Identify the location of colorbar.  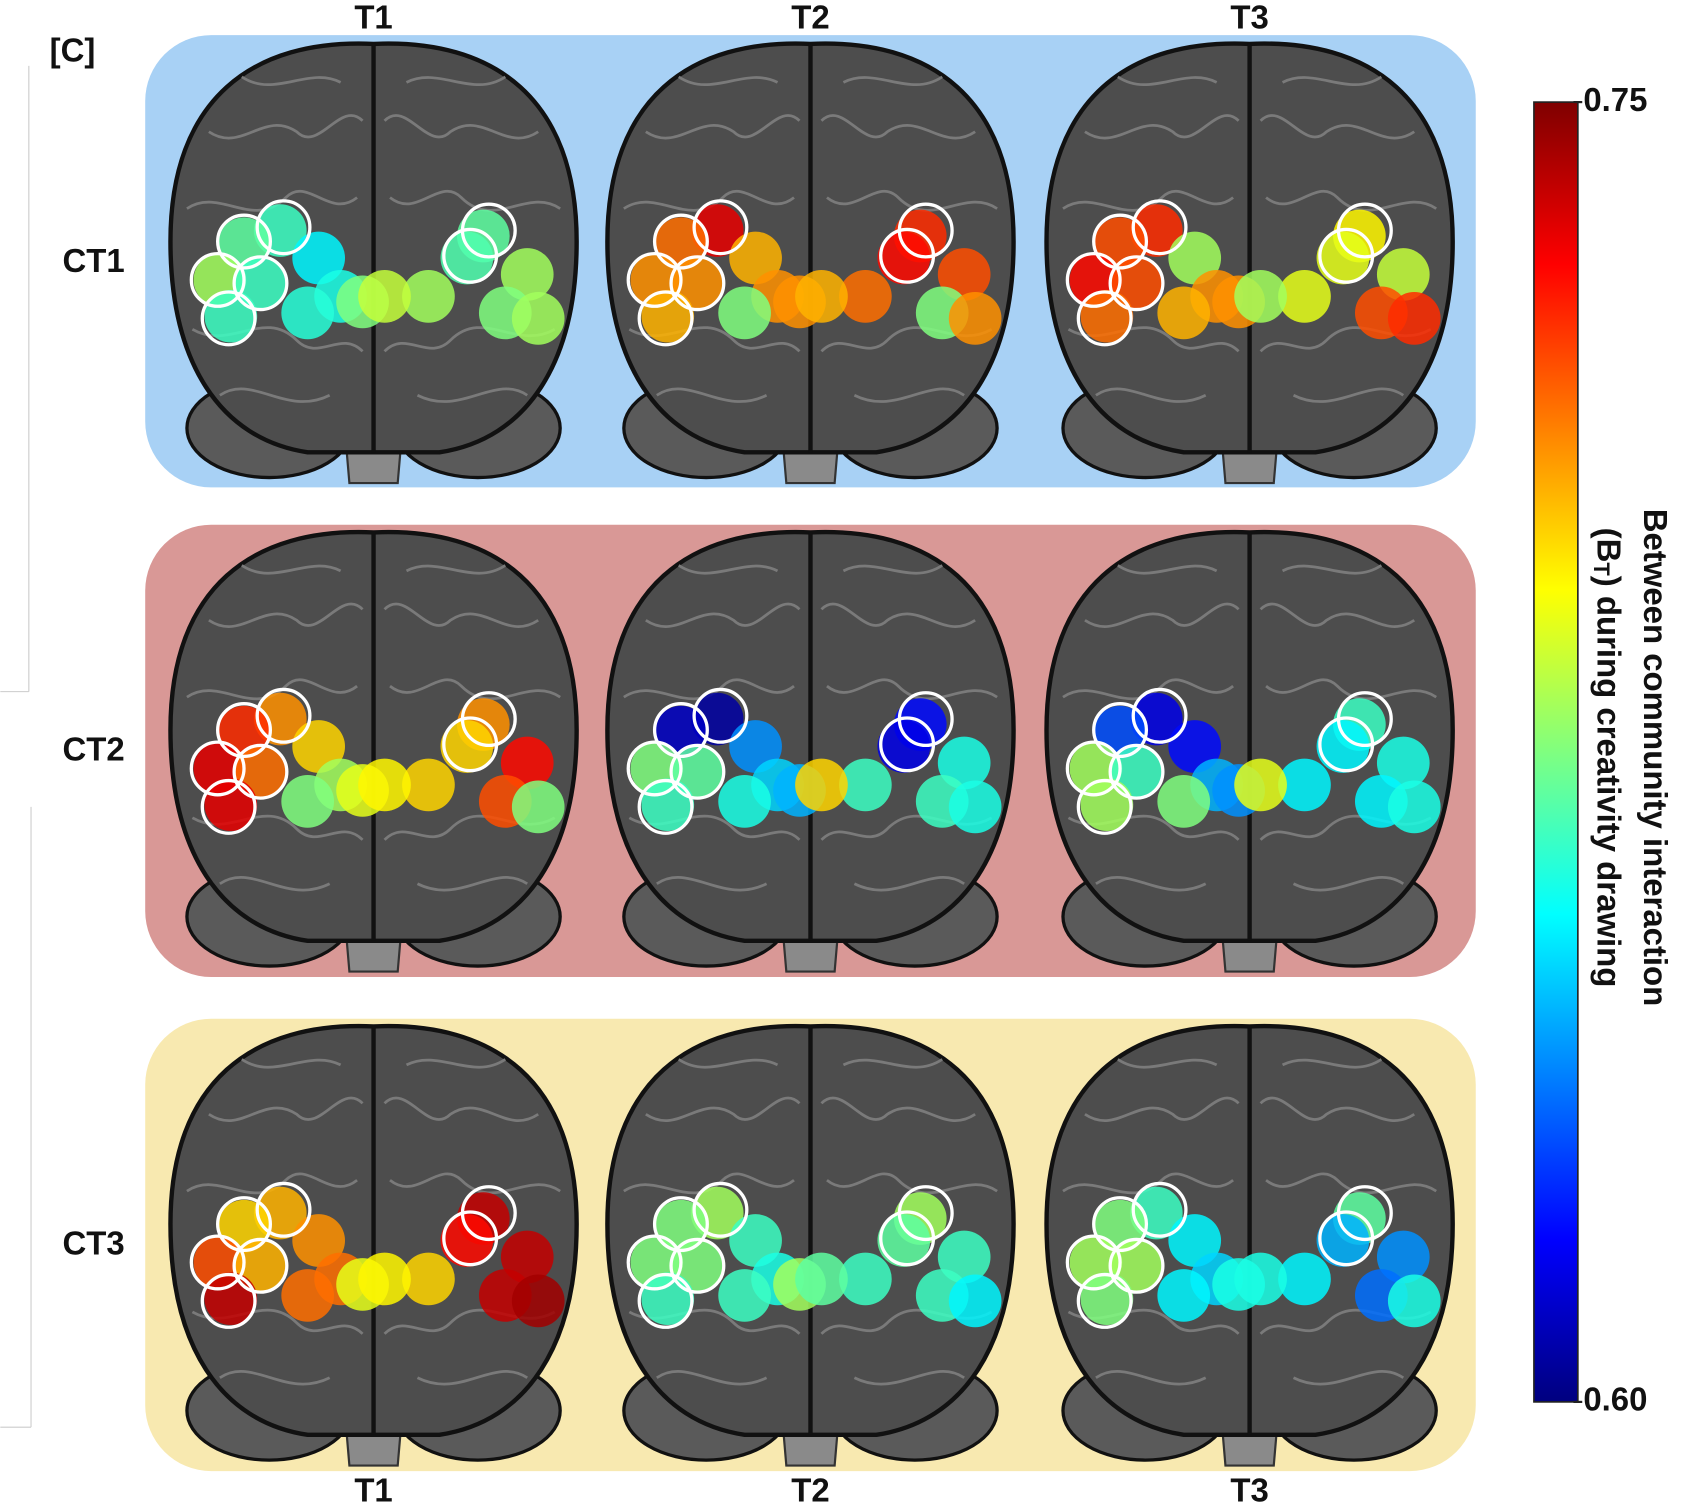
(1556, 752).